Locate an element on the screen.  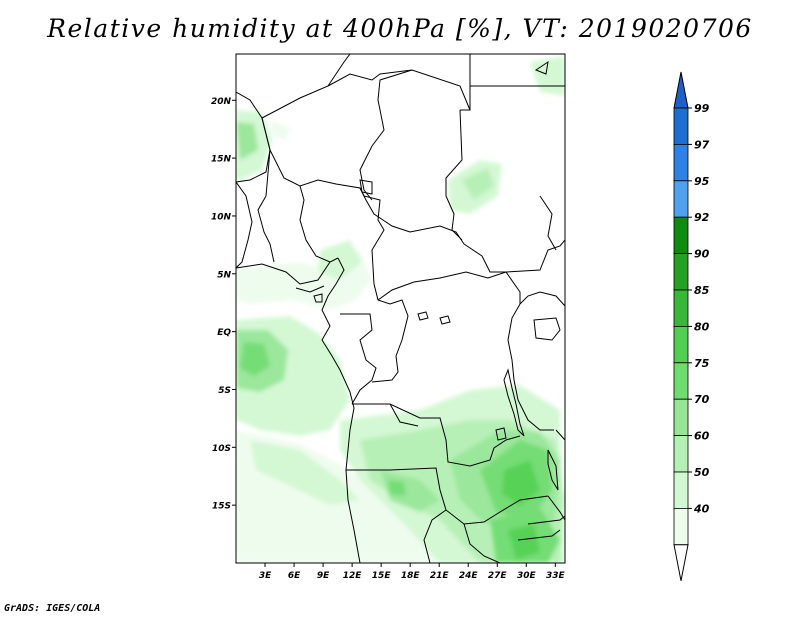
colorbar-label: 50 is located at coordinates (702, 472).